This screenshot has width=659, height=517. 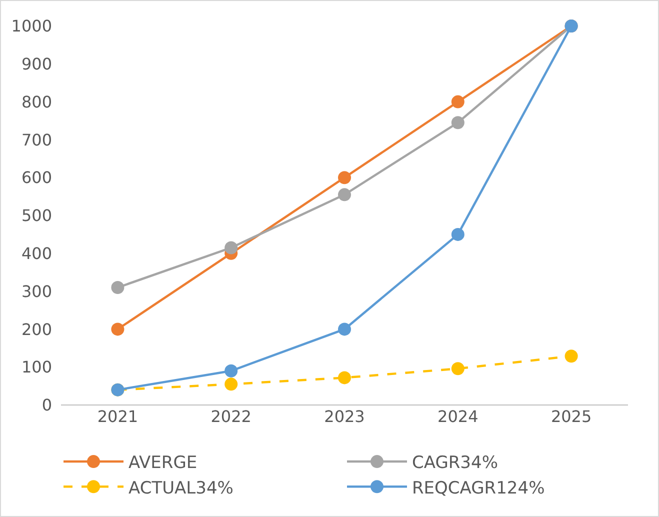 What do you see at coordinates (163, 463) in the screenshot?
I see `legend-label: AVERGE` at bounding box center [163, 463].